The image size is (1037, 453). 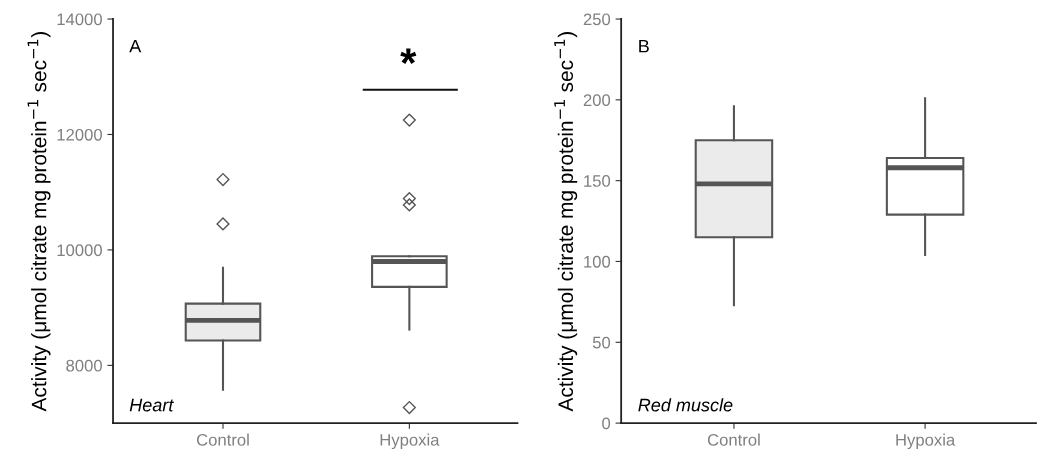 What do you see at coordinates (79, 250) in the screenshot?
I see `y-tick-label: 10000` at bounding box center [79, 250].